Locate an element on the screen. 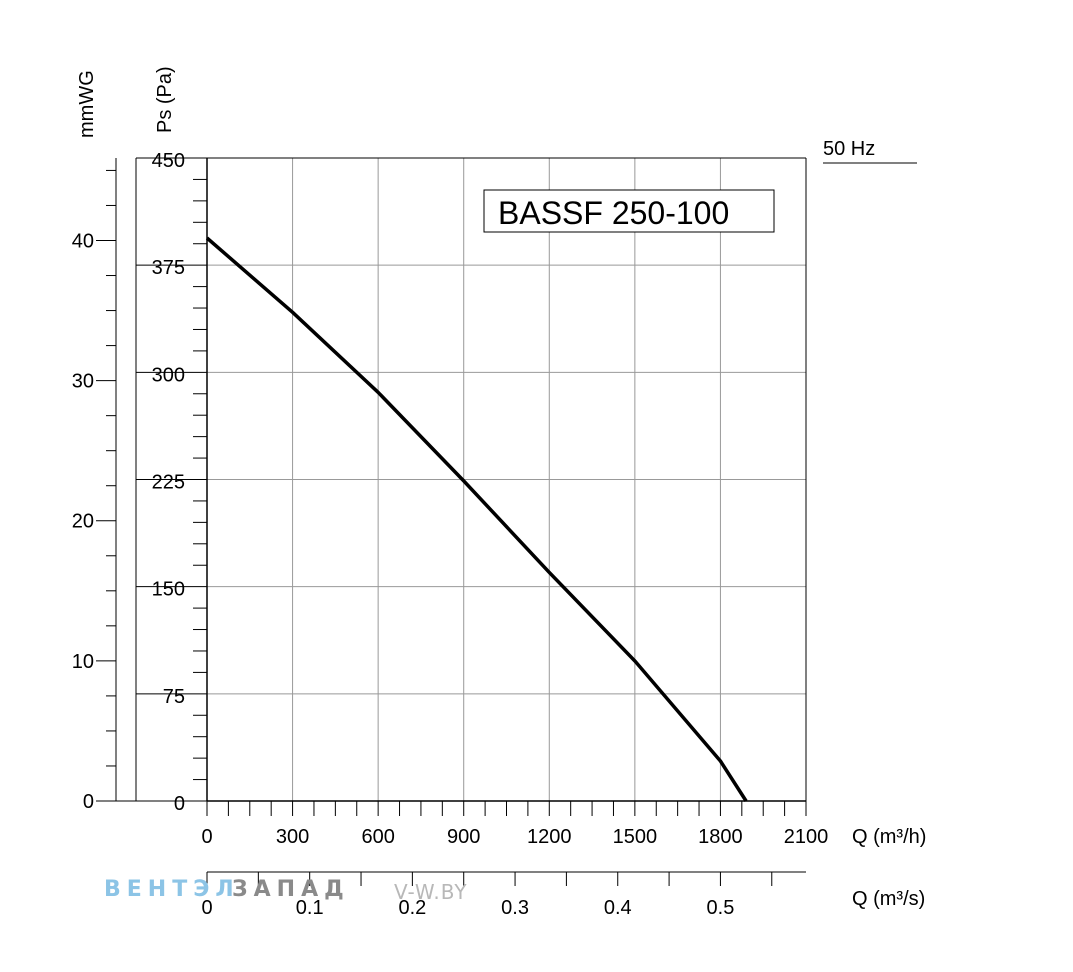  x2-tick-label: 0.2 is located at coordinates (412, 908).